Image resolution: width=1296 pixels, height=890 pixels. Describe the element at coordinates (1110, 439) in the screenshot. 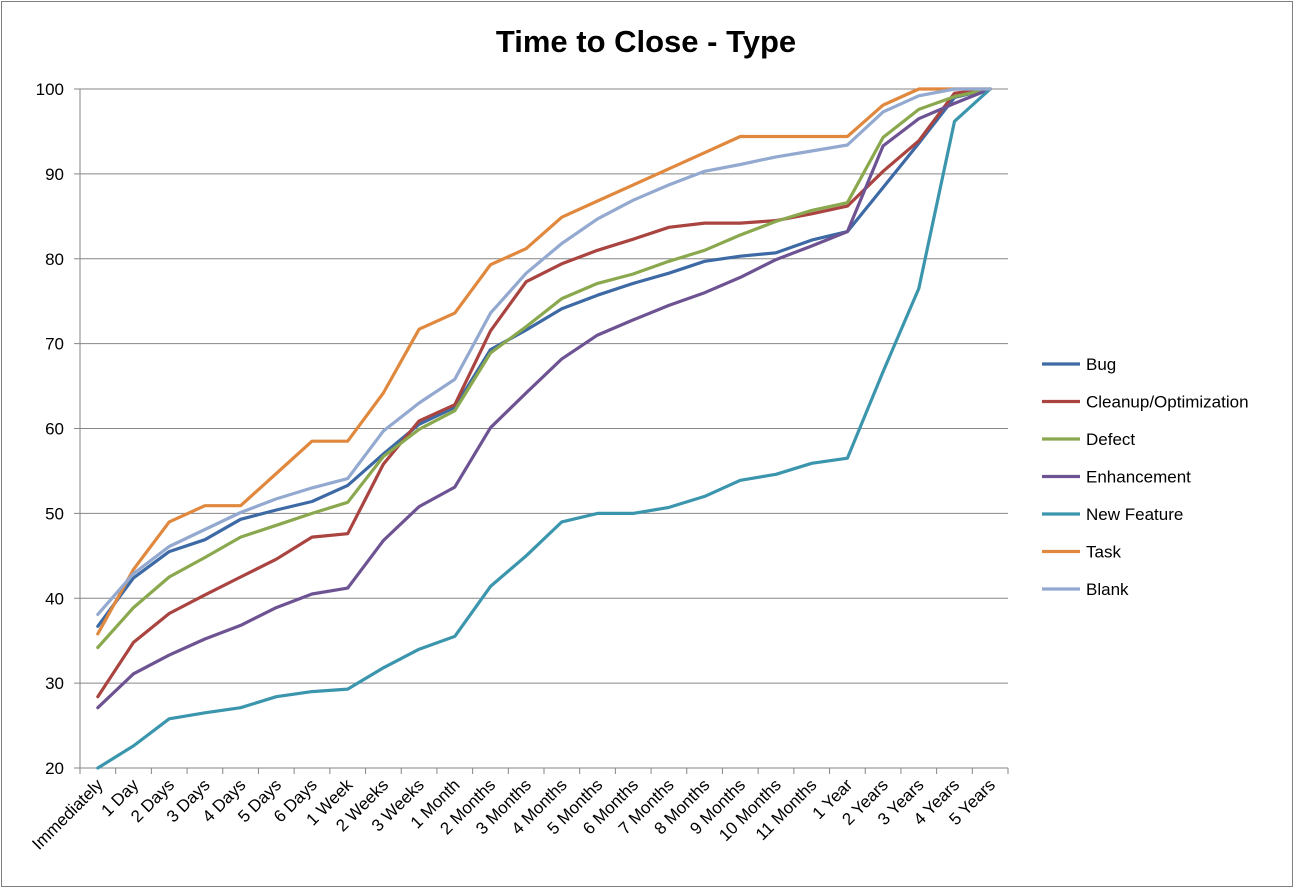

I see `legend-label: Defect` at that location.